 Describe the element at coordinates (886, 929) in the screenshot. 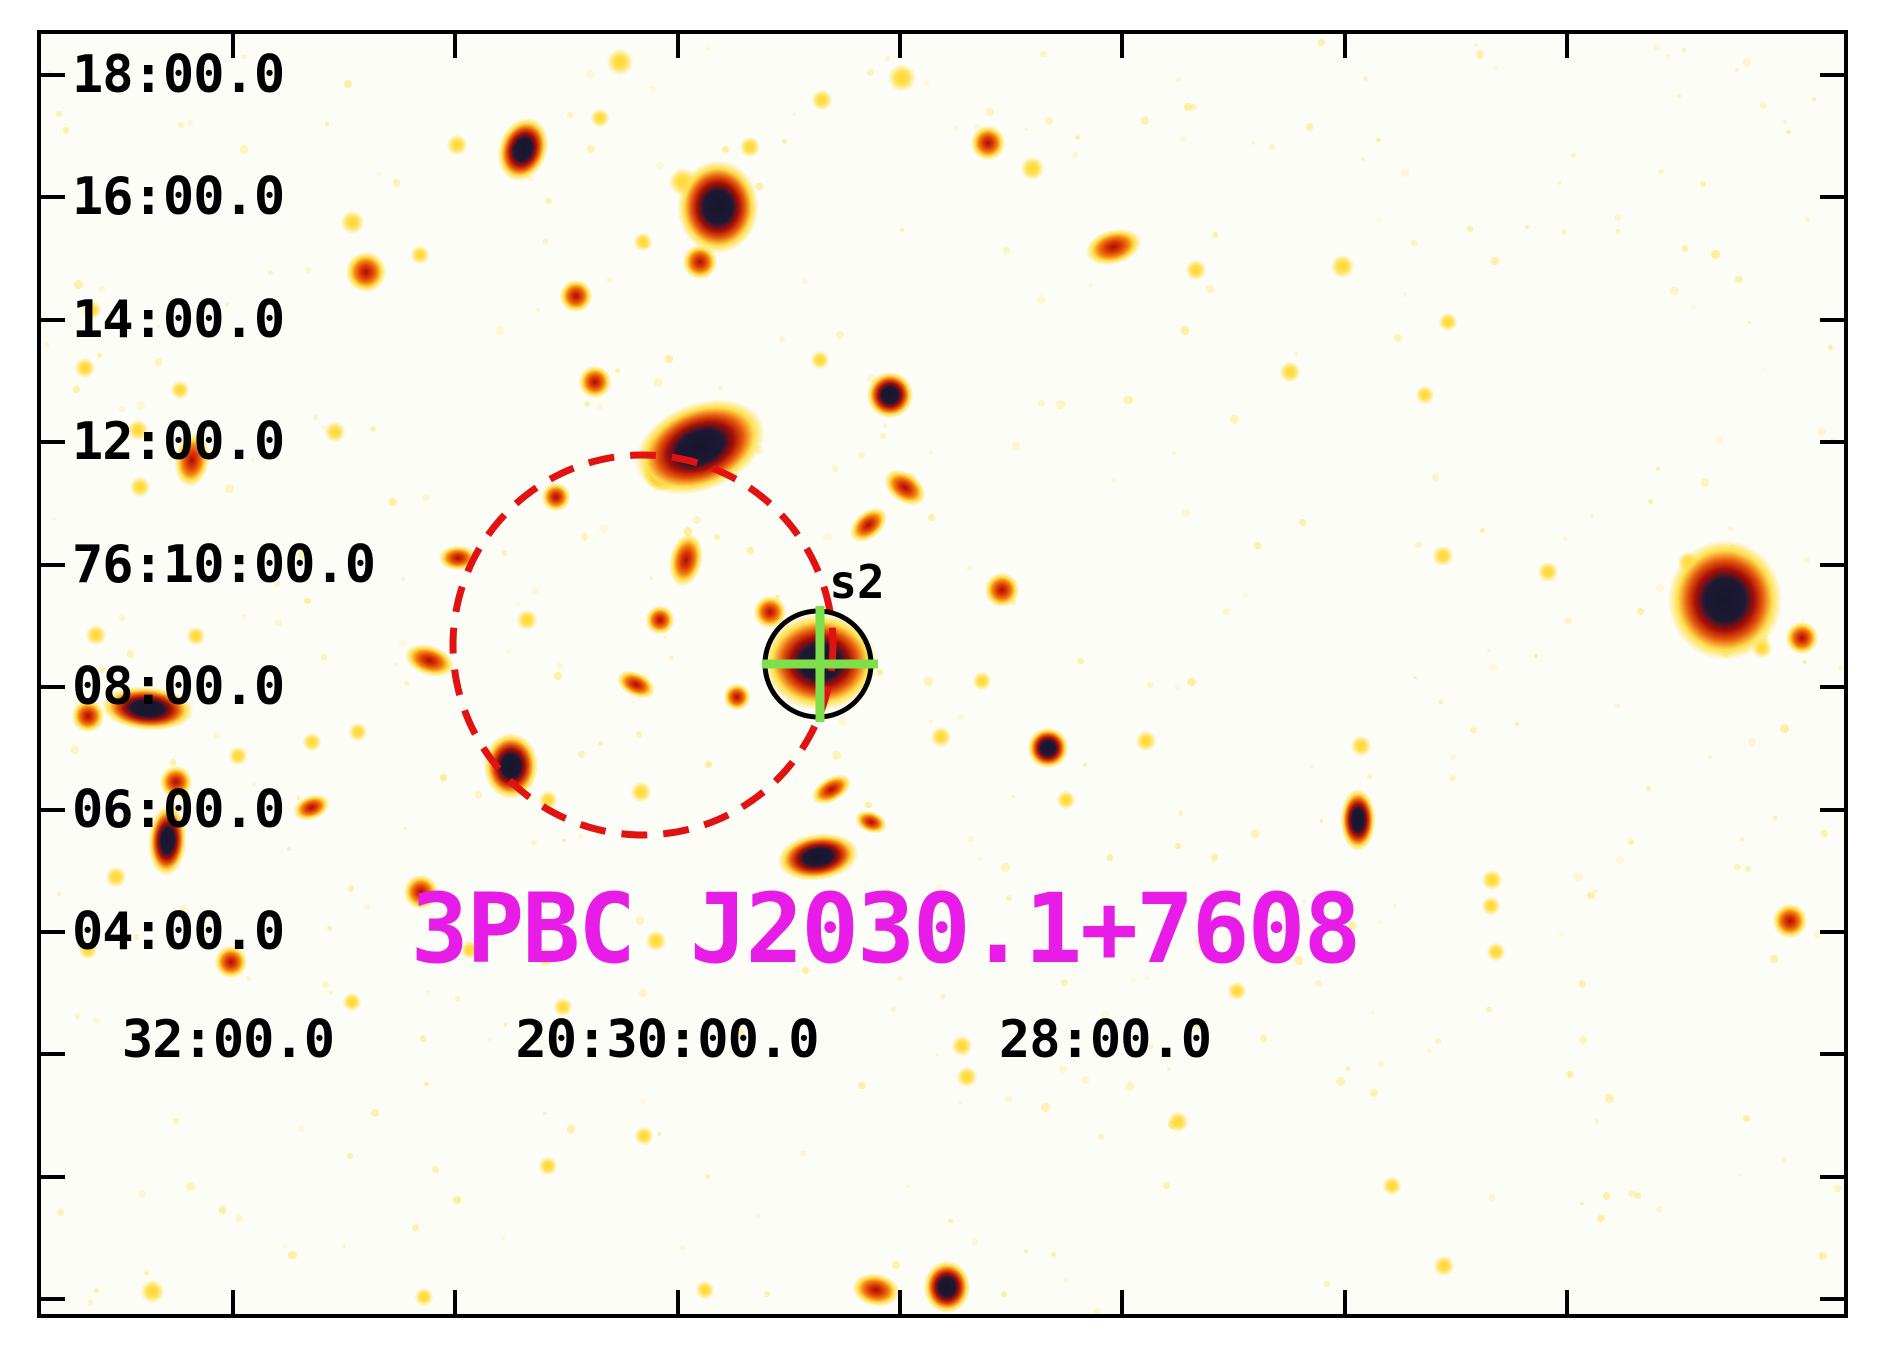

I see `source-name-title: 3PBC J2030.1+7608` at that location.